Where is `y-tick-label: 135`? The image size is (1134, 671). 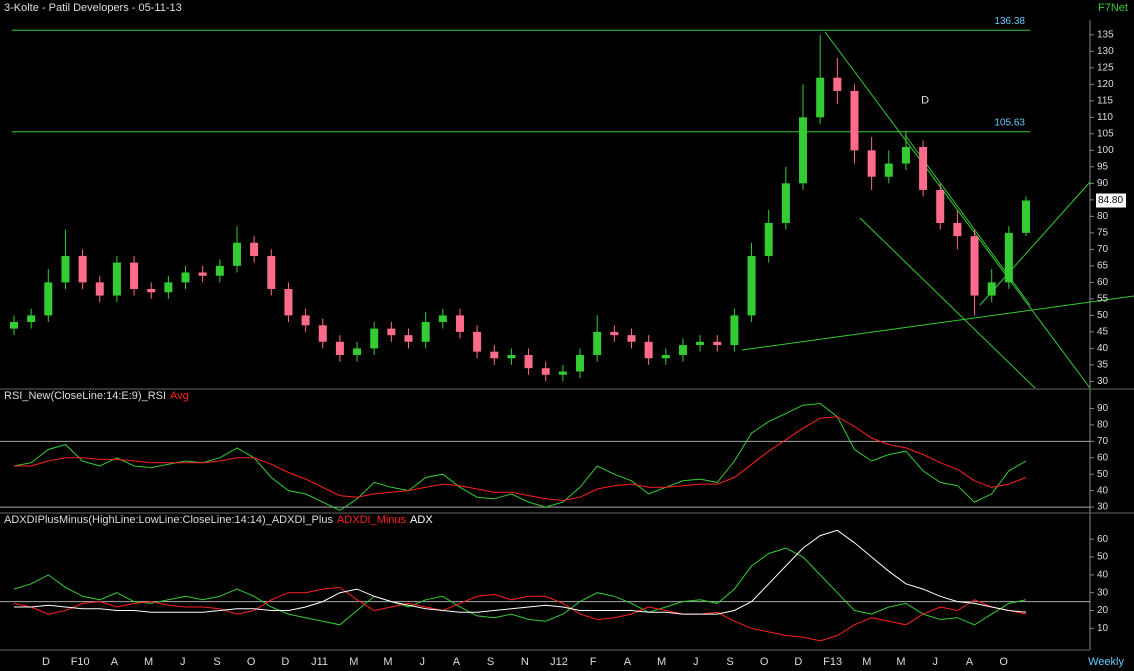
y-tick-label: 135 is located at coordinates (1105, 34).